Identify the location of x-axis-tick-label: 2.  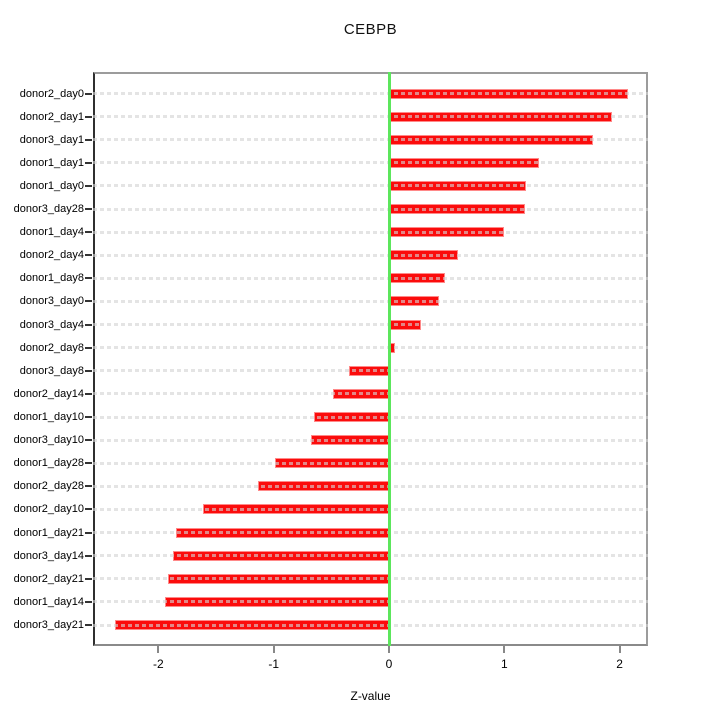
(619, 664).